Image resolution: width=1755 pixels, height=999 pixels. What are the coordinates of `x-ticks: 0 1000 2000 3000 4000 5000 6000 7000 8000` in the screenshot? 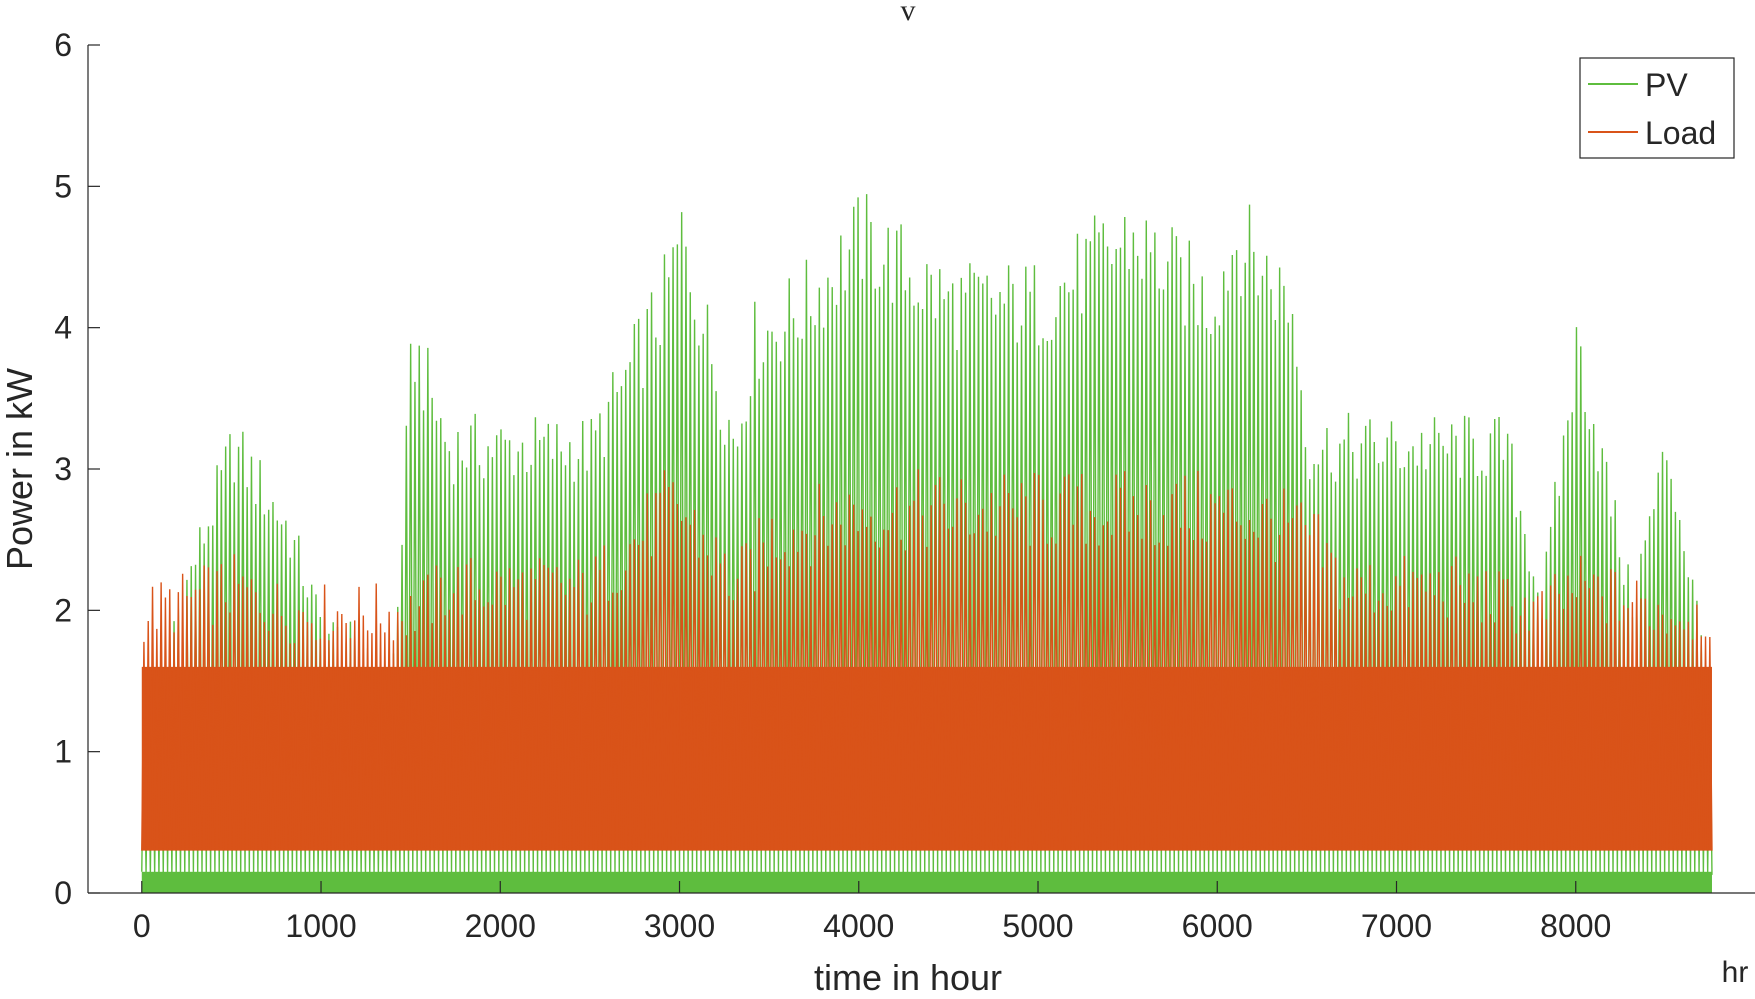 It's located at (872, 912).